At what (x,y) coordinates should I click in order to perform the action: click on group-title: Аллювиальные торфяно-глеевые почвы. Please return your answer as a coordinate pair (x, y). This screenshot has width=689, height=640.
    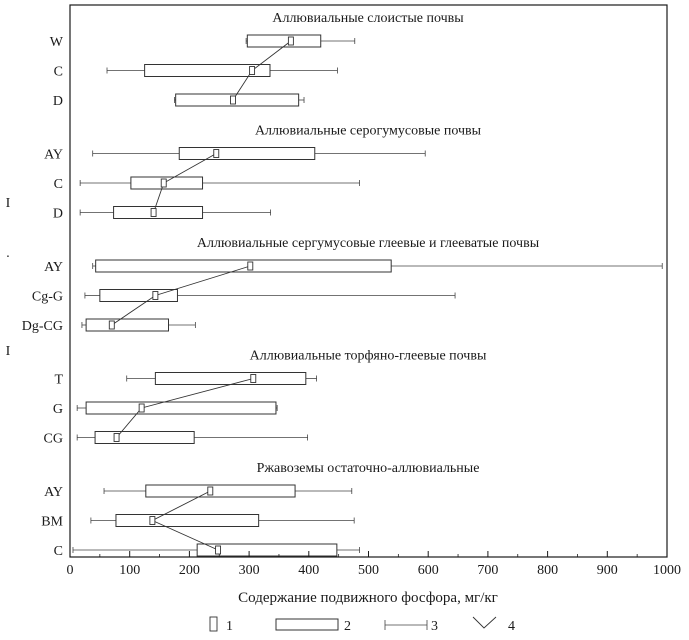
    Looking at the image, I should click on (368, 356).